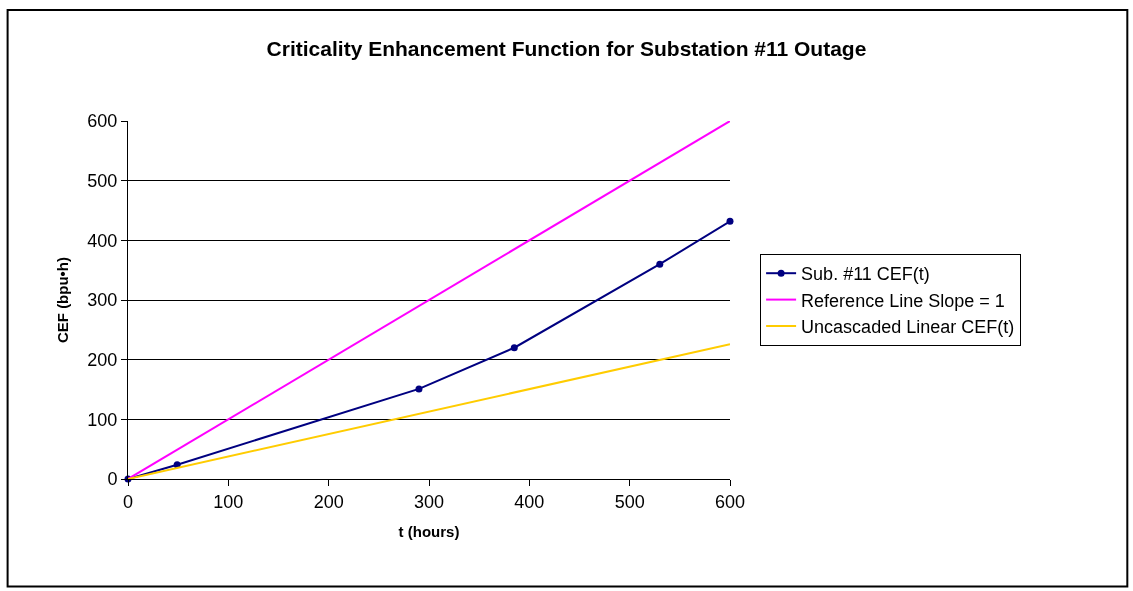  I want to click on legend-label: Sub. #11 CEF(t), so click(865, 274).